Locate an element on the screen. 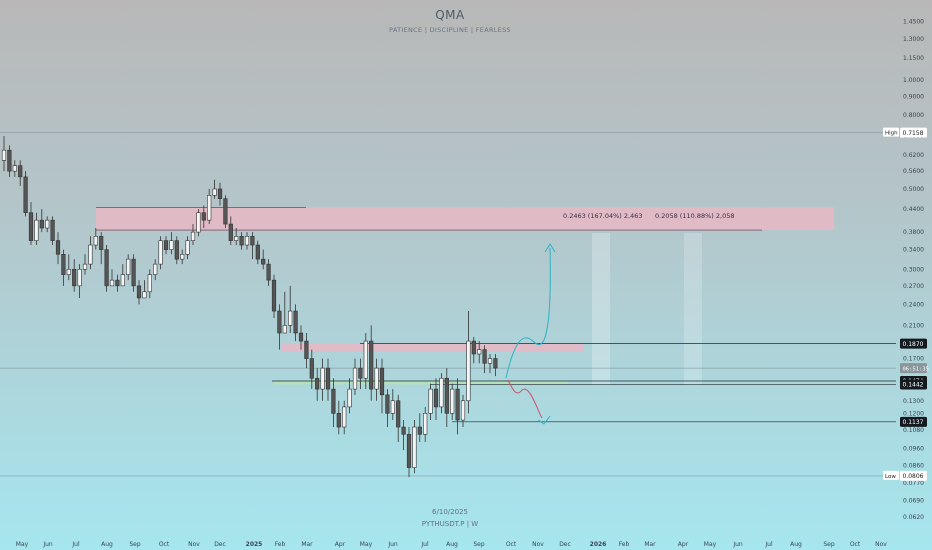  y-tick-label: 0.2700 is located at coordinates (913, 286).